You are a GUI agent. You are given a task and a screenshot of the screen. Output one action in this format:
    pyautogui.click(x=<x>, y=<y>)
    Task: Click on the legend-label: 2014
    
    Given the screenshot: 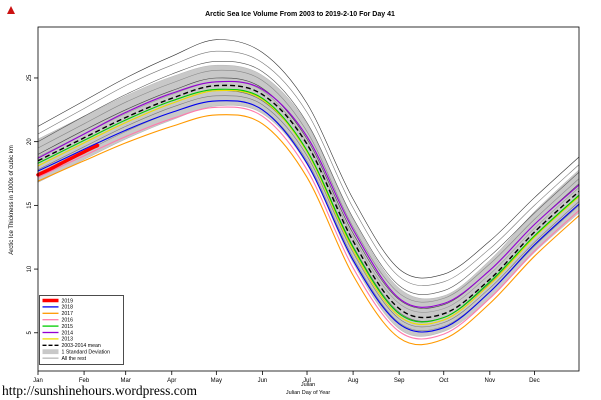 What is the action you would take?
    pyautogui.click(x=68, y=333)
    